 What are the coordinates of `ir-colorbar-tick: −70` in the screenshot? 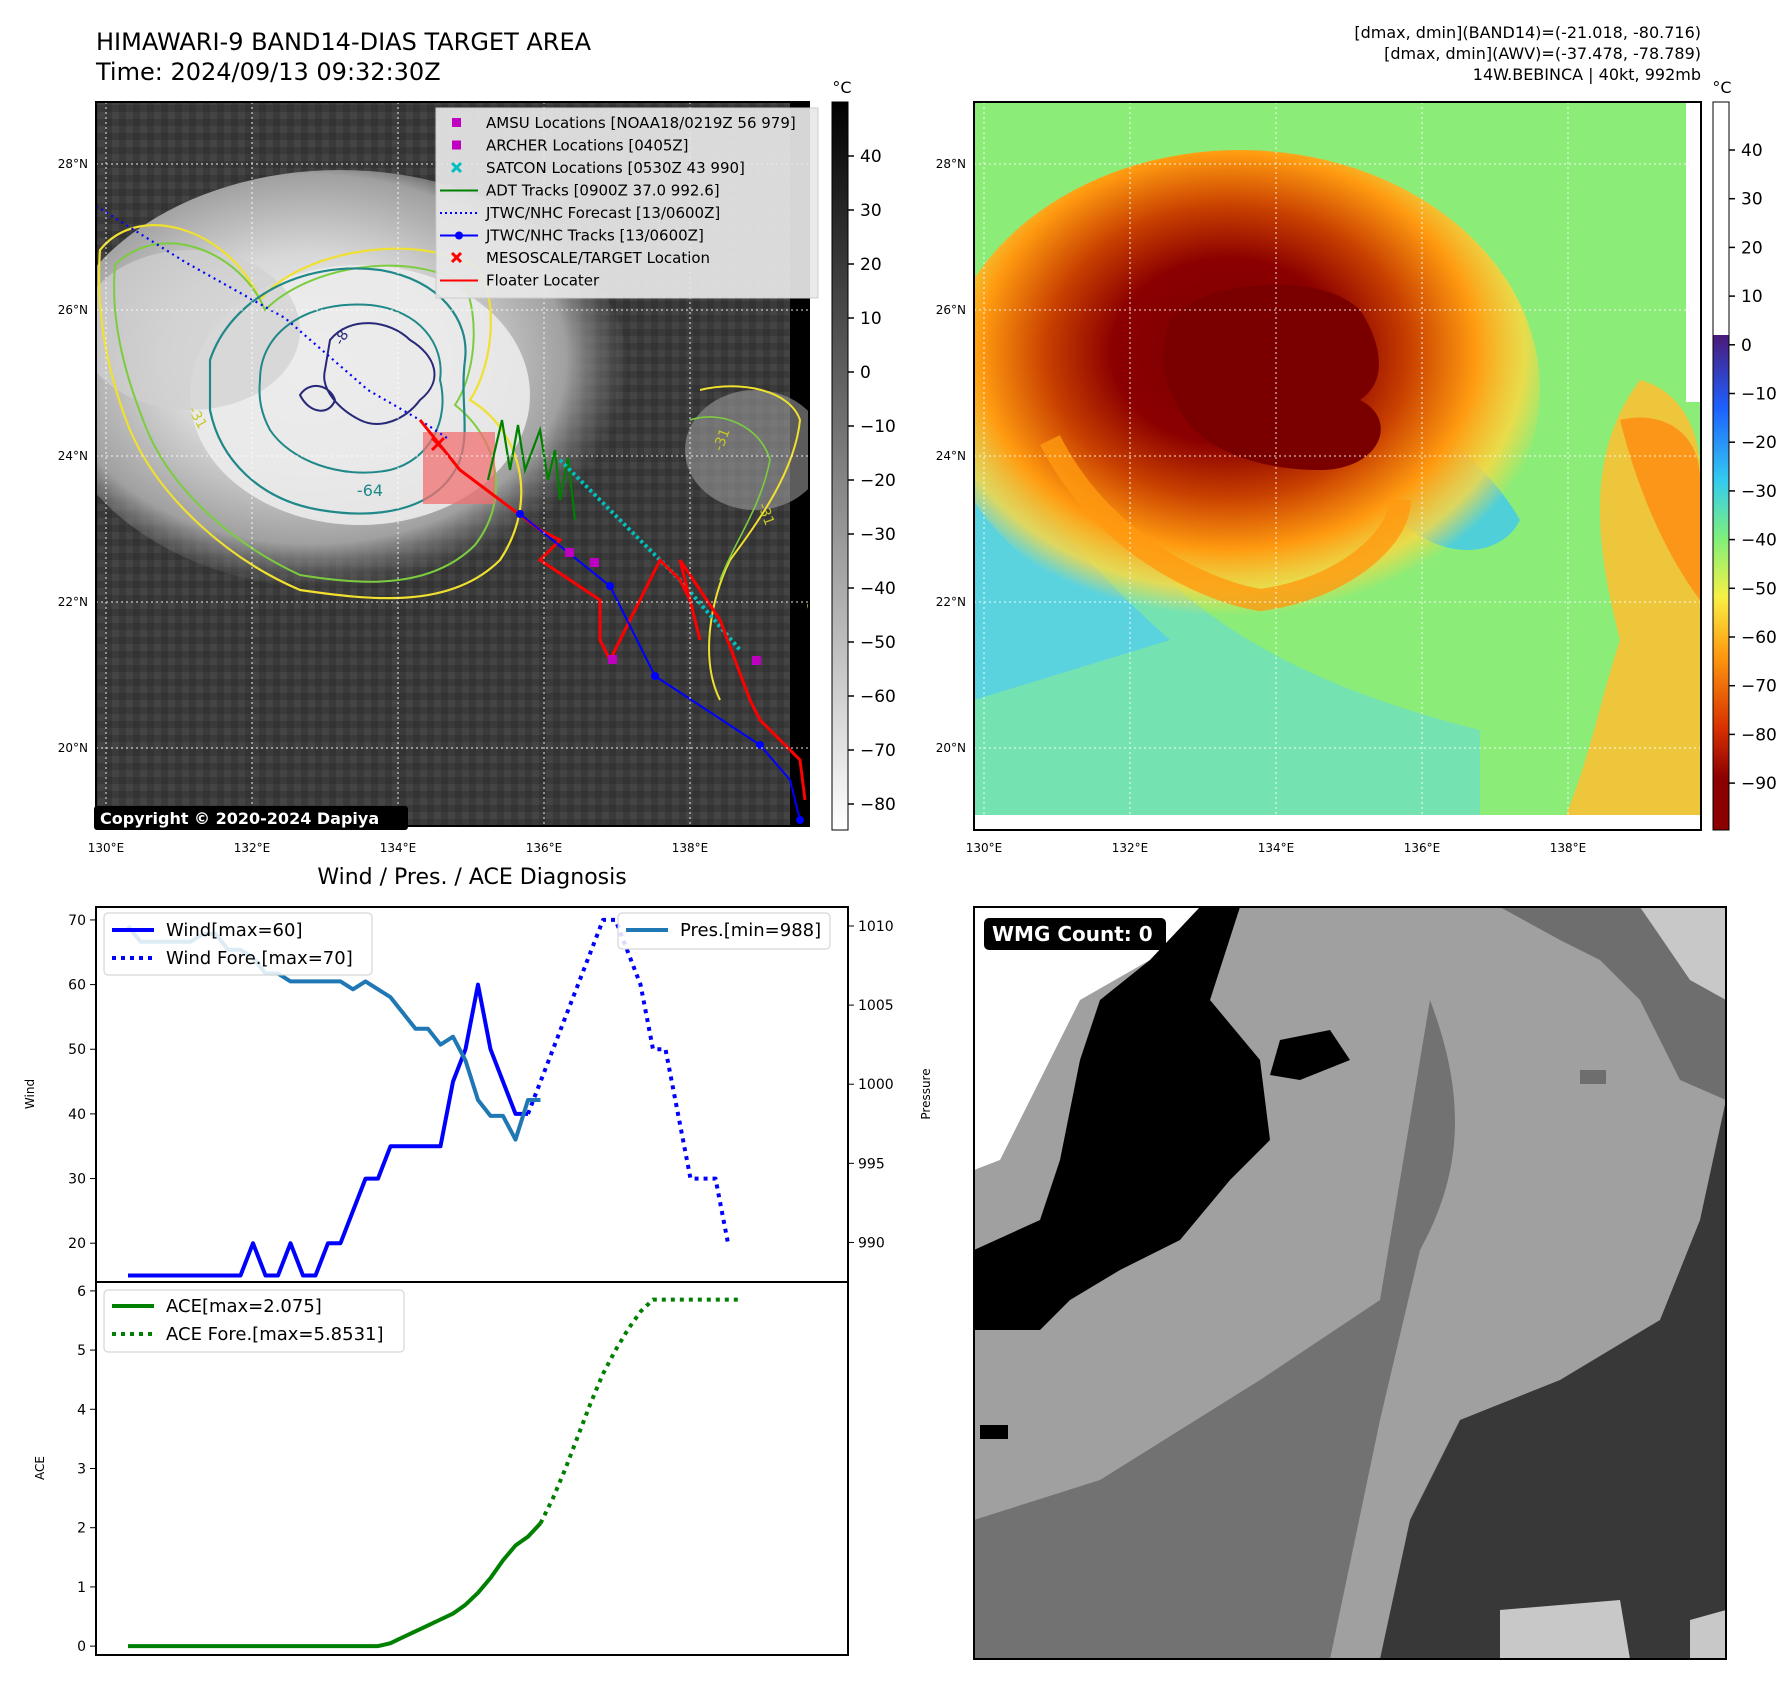 It's located at (878, 751).